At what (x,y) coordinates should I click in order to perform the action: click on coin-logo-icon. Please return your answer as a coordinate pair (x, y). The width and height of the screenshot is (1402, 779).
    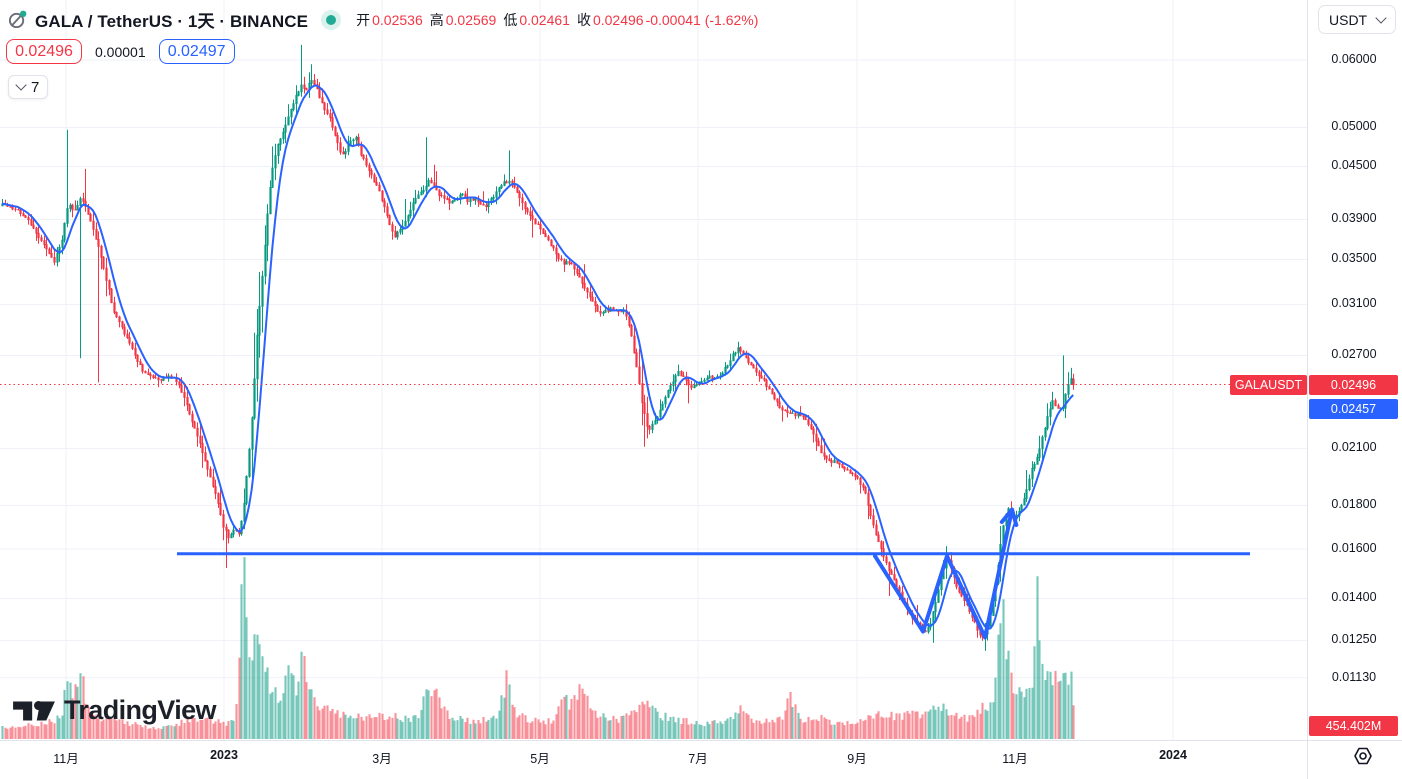
    Looking at the image, I should click on (17, 19).